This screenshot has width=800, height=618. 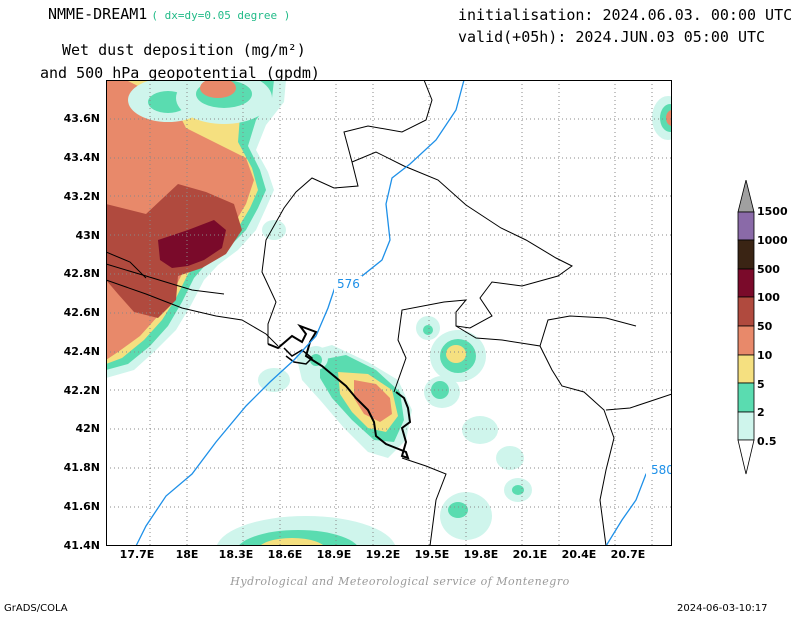 I want to click on lat-tick: 41.6N, so click(x=81, y=506).